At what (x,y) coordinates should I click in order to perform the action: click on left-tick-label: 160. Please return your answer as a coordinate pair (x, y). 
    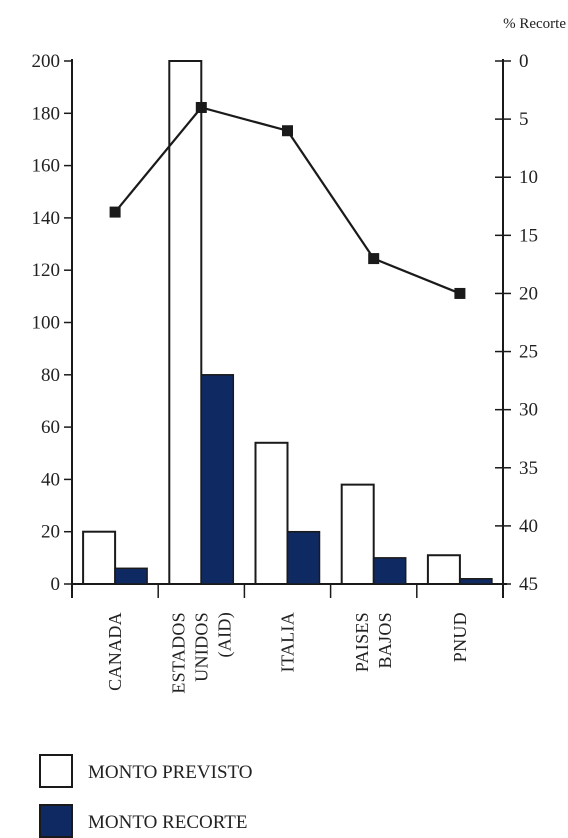
    Looking at the image, I should click on (46, 166).